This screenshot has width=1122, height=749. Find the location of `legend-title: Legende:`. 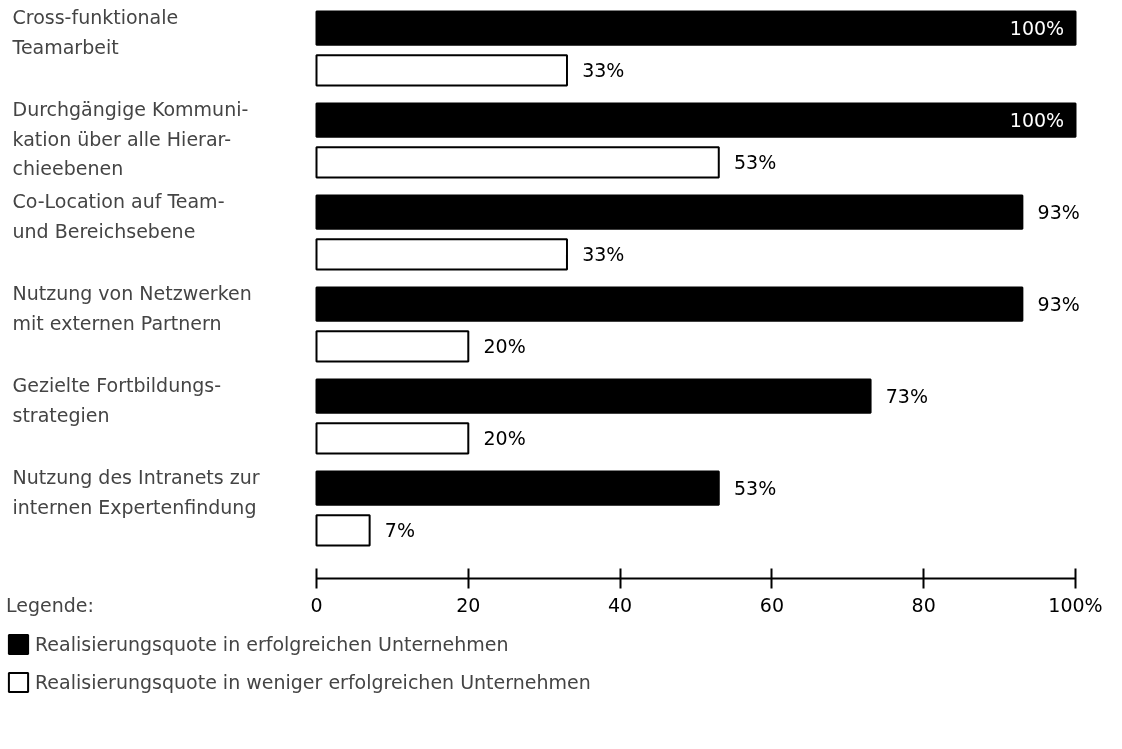

legend-title: Legende: is located at coordinates (50, 605).